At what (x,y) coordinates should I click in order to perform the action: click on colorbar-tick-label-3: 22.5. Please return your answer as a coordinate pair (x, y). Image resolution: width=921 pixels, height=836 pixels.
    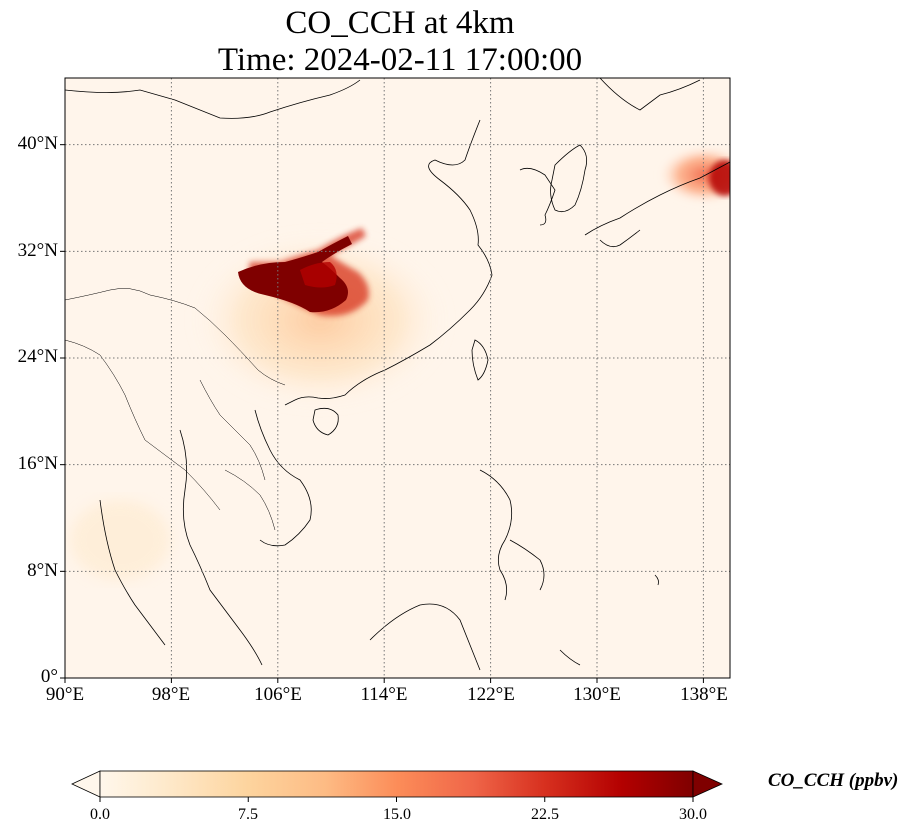
    Looking at the image, I should click on (545, 814).